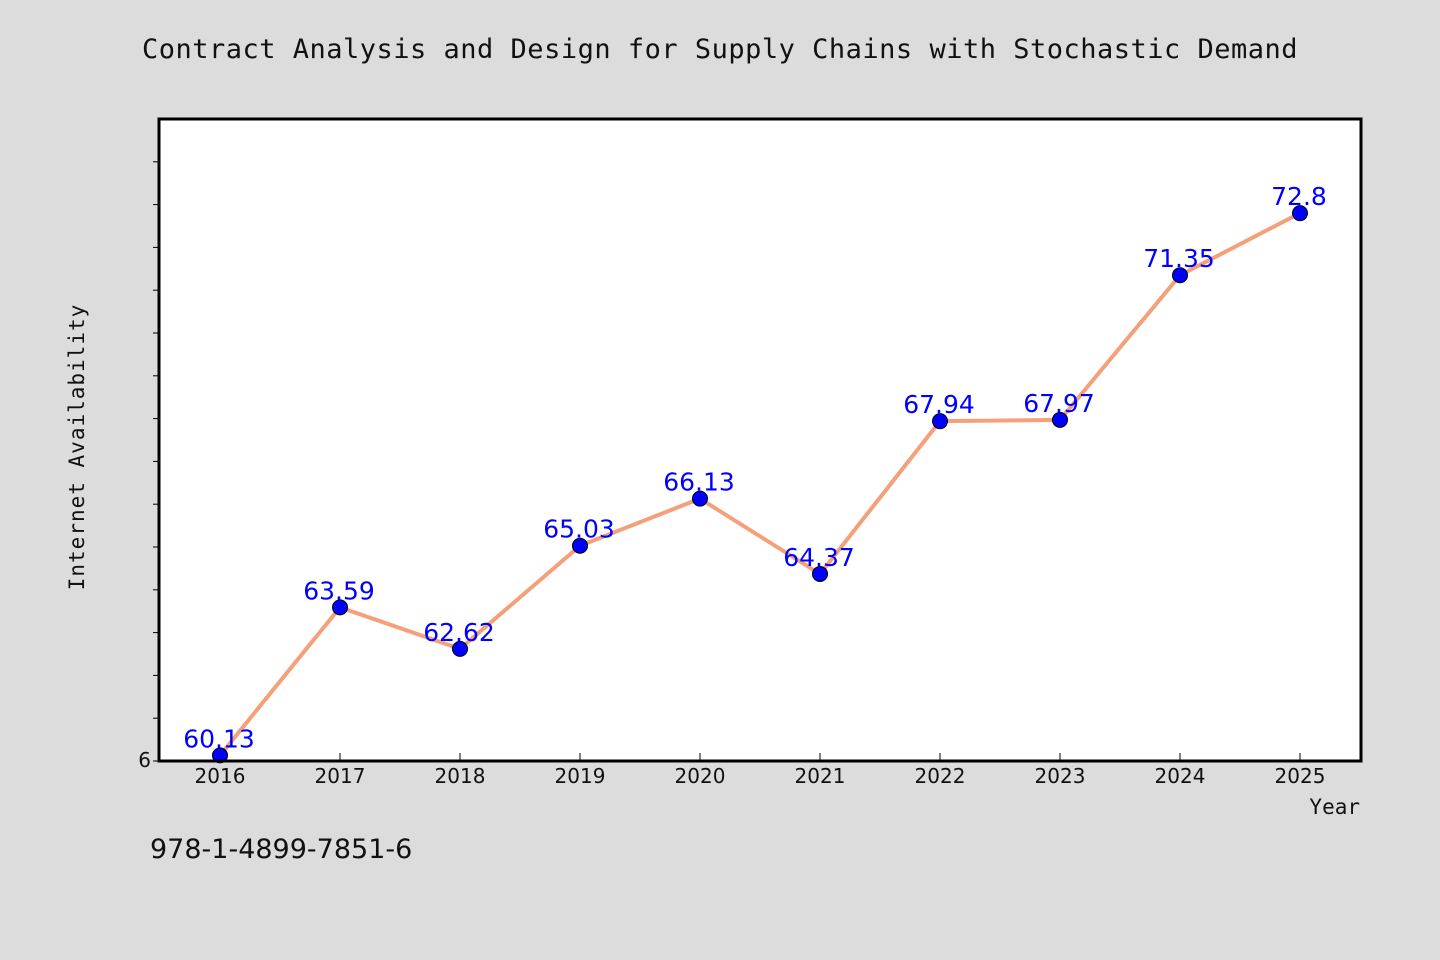  What do you see at coordinates (219, 738) in the screenshot?
I see `data-label: 60.13` at bounding box center [219, 738].